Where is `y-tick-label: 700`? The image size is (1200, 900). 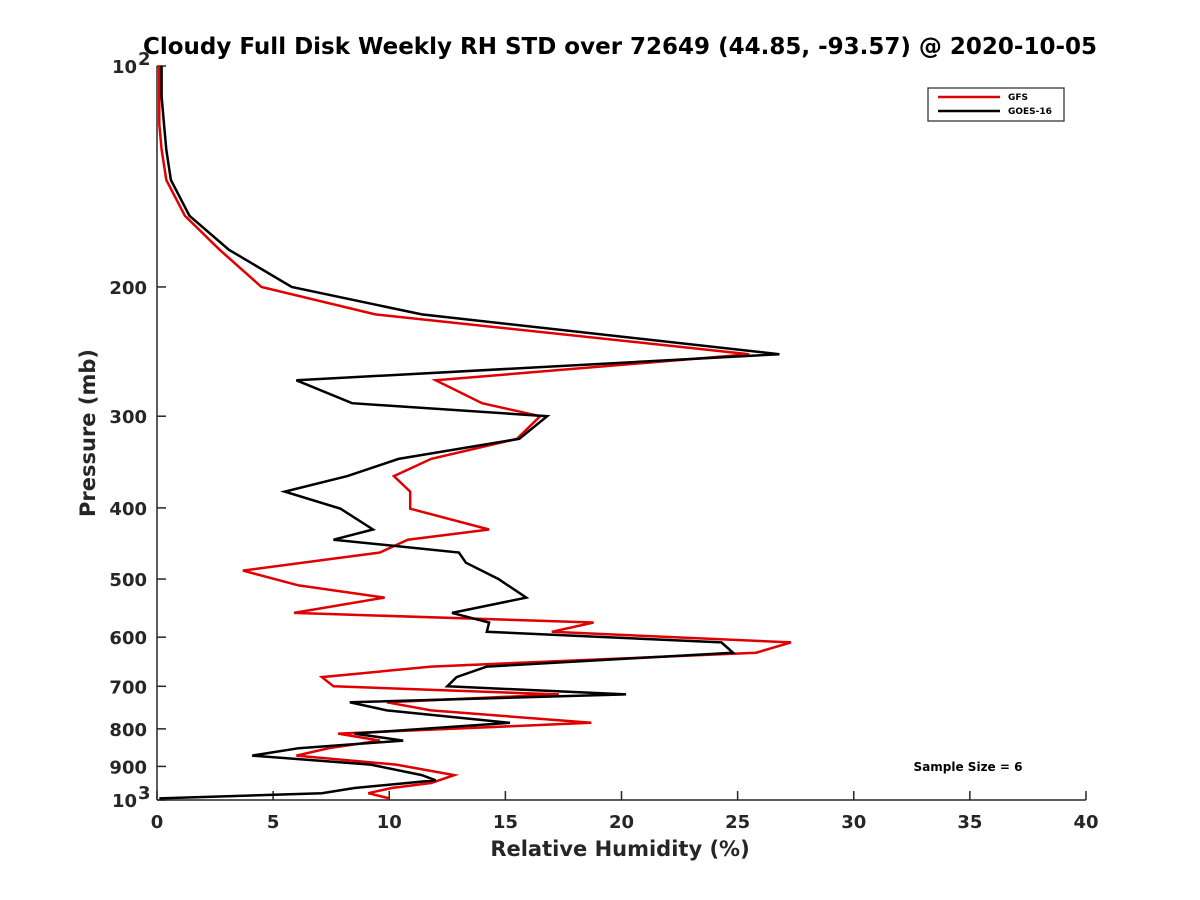
y-tick-label: 700 is located at coordinates (128, 687).